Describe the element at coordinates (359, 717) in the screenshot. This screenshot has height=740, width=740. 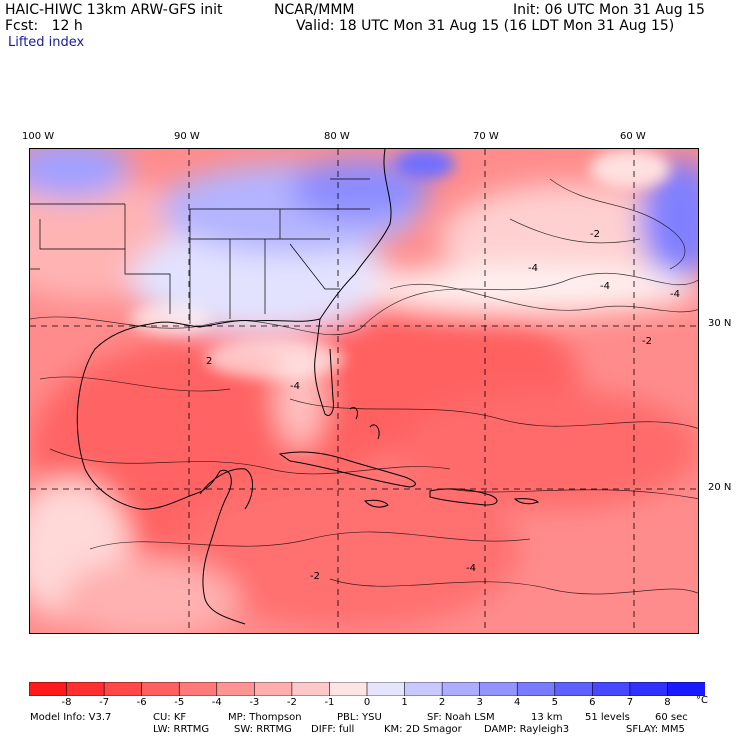
I see `info-pbl: PBL: YSU` at that location.